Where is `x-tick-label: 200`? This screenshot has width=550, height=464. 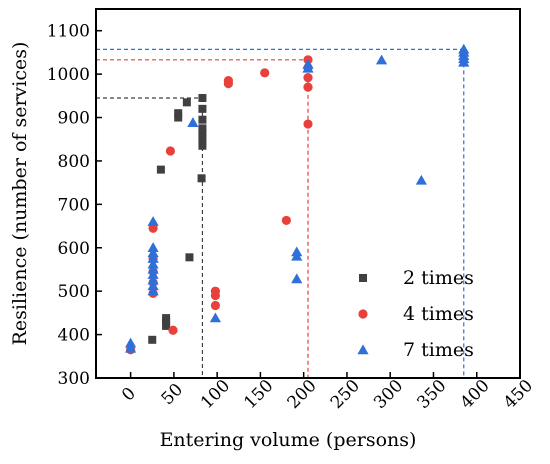 x-tick-label: 200 is located at coordinates (302, 394).